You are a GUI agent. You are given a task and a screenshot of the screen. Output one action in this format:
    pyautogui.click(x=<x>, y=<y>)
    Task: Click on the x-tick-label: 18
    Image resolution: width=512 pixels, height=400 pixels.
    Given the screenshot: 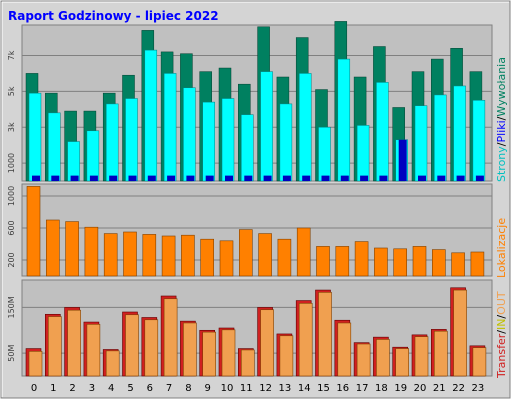 What is the action you would take?
    pyautogui.click(x=381, y=388)
    